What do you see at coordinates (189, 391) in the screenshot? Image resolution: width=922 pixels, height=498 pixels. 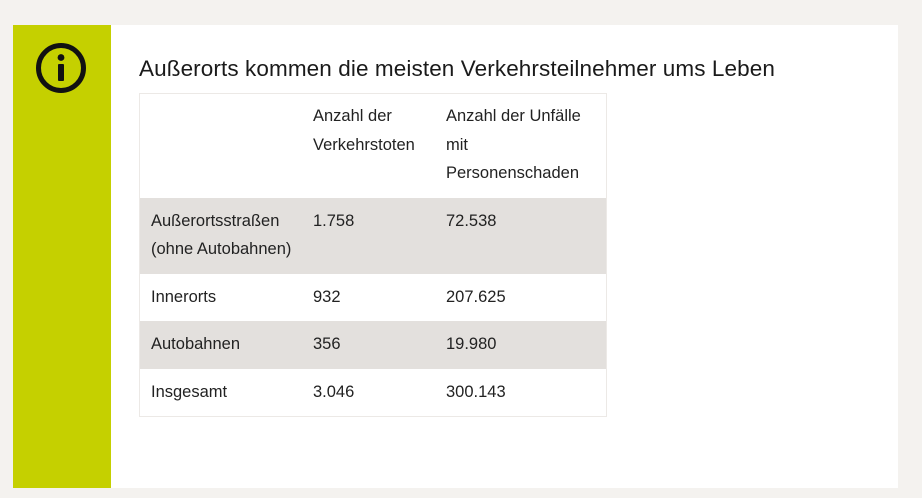 I see `table-cell-category: Insgesamt` at bounding box center [189, 391].